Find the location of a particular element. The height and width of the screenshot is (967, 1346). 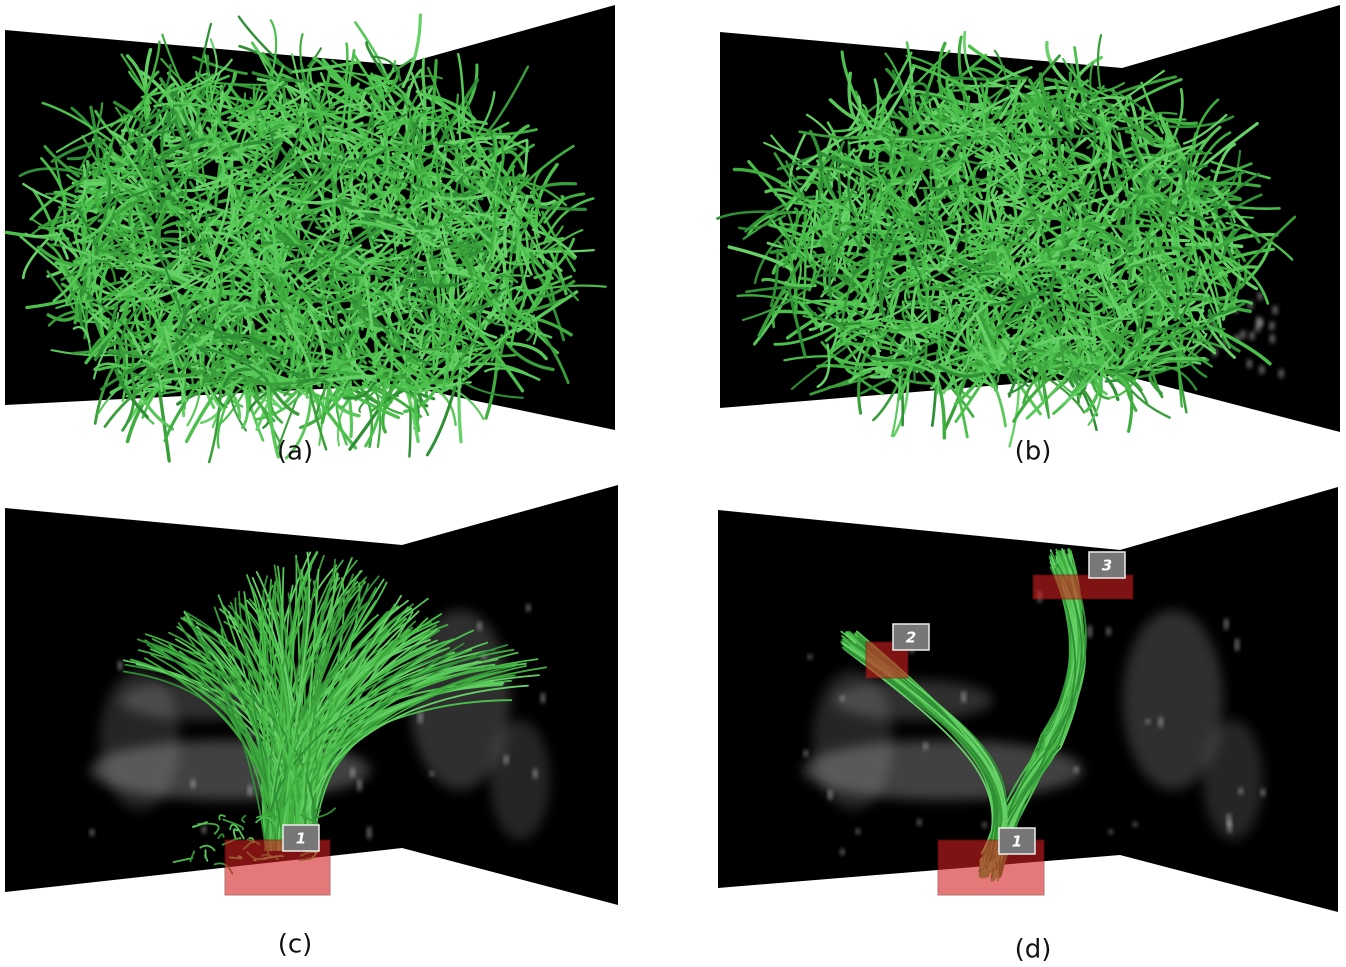

right-wall is located at coordinates (510, 695).